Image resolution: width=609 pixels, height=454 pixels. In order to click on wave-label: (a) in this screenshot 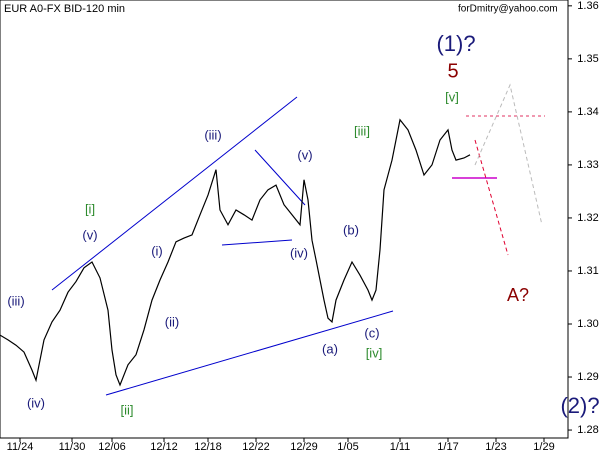, I will do `click(330, 348)`.